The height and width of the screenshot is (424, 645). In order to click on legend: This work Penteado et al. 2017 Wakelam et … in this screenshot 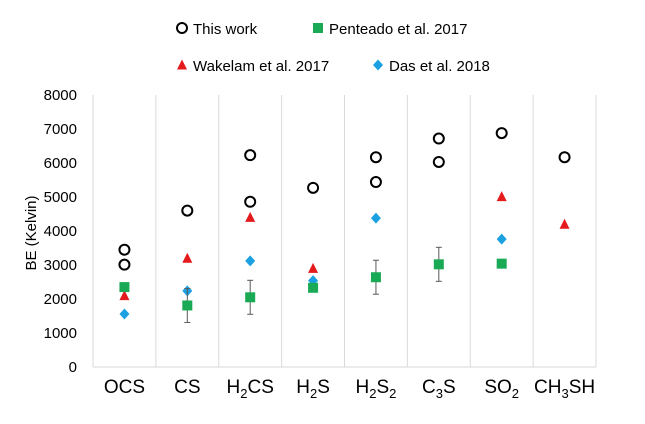, I will do `click(333, 48)`.